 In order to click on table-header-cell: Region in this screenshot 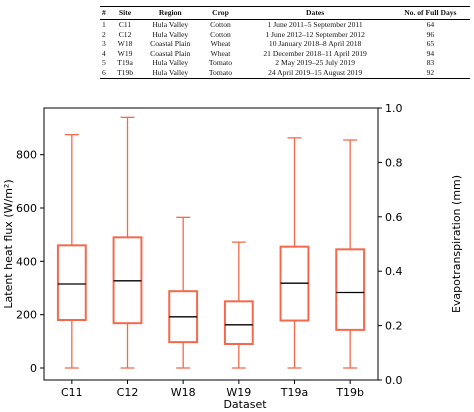, I will do `click(170, 12)`.